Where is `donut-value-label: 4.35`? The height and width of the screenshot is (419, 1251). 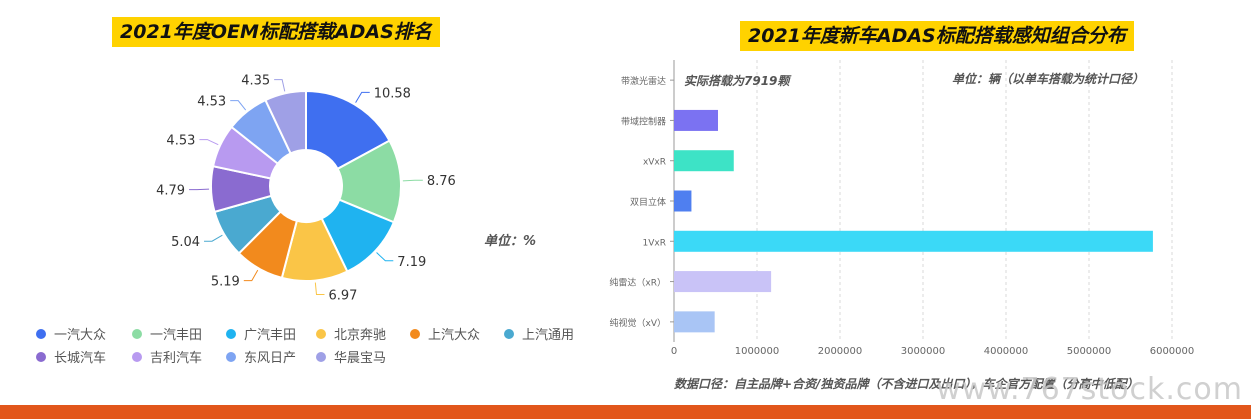
donut-value-label: 4.35 is located at coordinates (255, 81).